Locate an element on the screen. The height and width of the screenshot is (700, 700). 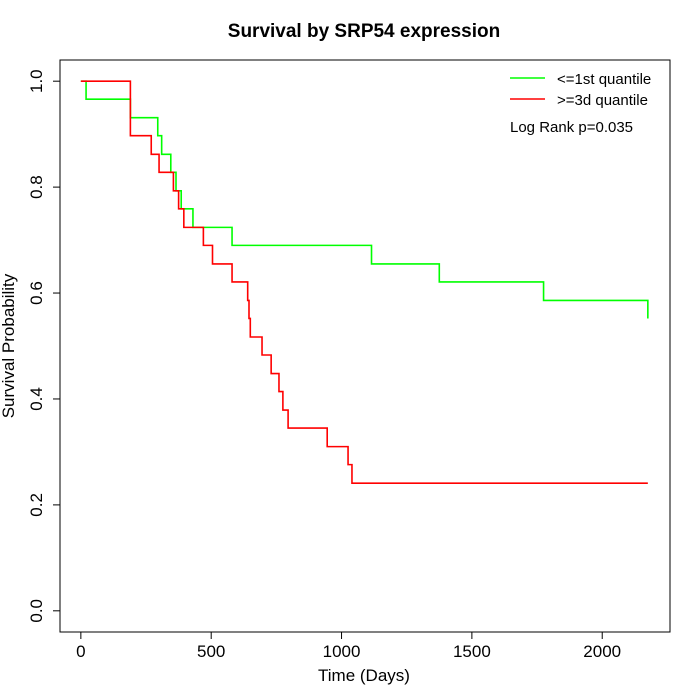
x-tick-label: 2000 is located at coordinates (602, 651).